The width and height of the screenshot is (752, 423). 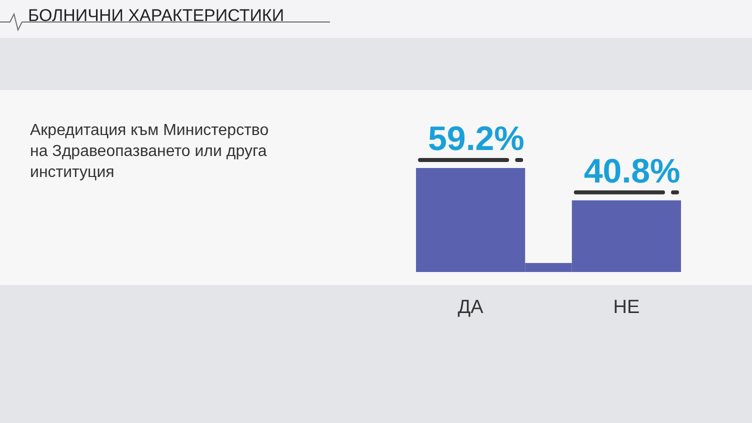 What do you see at coordinates (476, 139) in the screenshot?
I see `data-label: 59.2%` at bounding box center [476, 139].